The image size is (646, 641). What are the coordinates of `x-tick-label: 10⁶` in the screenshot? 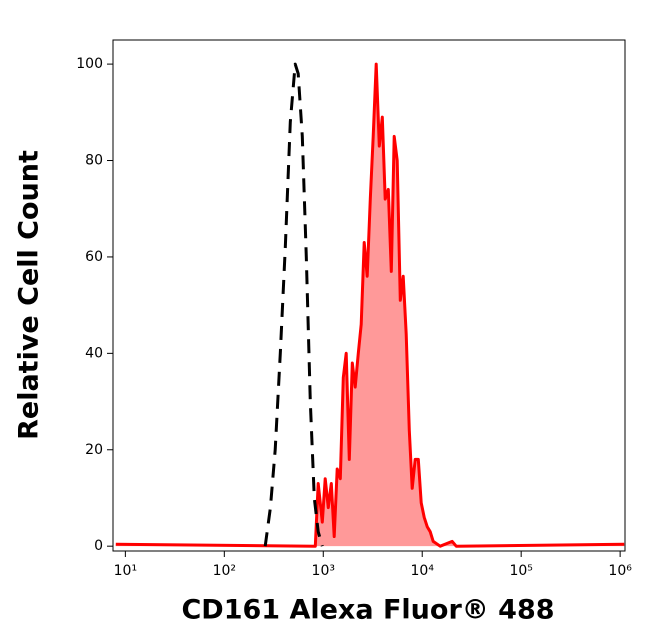 It's located at (620, 571).